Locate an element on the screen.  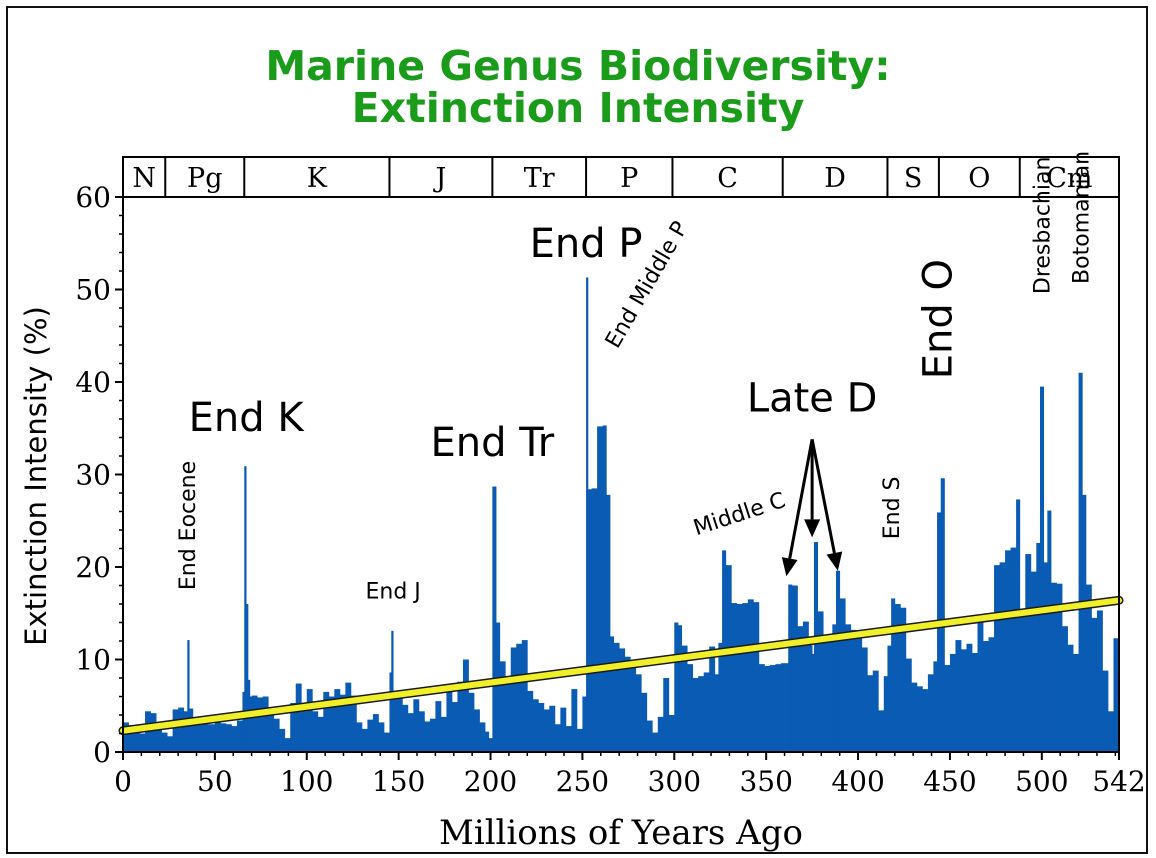
period-label: Tr is located at coordinates (539, 178).